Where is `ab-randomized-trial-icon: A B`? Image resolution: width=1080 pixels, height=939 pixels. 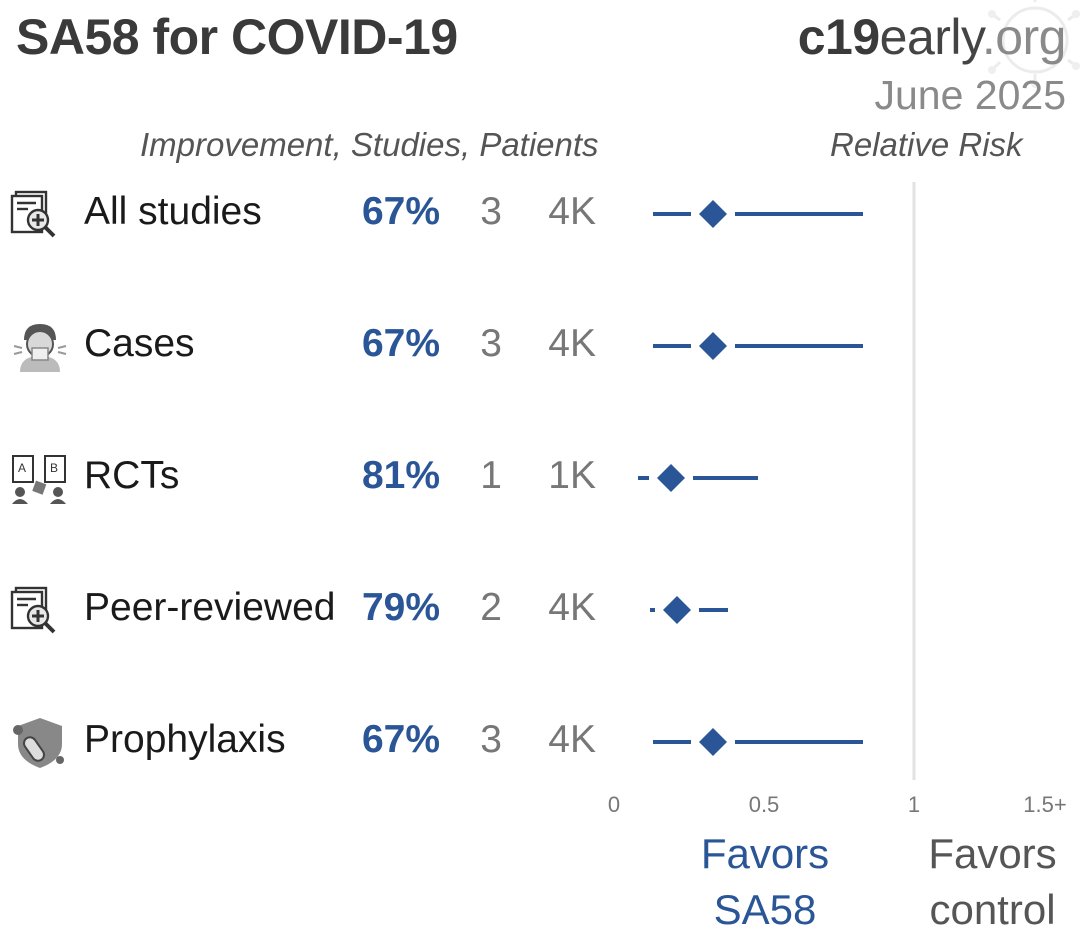
ab-randomized-trial-icon: A B is located at coordinates (39, 479).